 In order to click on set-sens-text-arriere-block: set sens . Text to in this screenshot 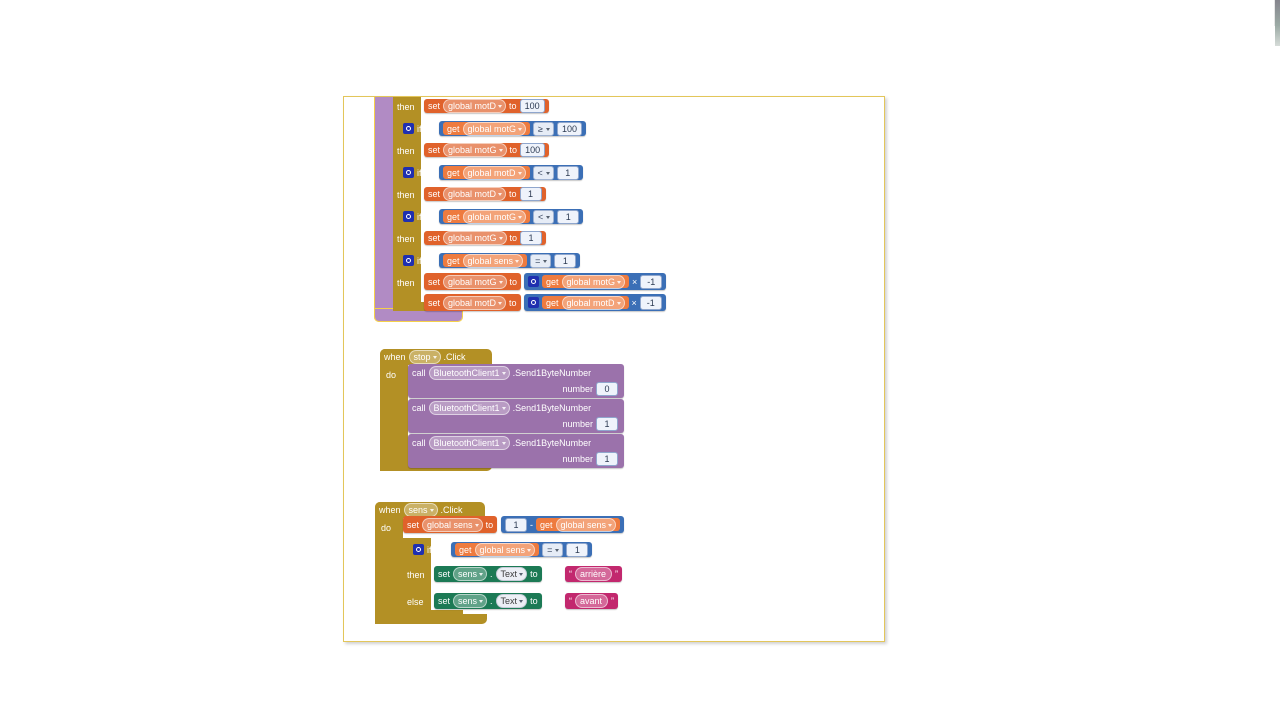, I will do `click(488, 574)`.